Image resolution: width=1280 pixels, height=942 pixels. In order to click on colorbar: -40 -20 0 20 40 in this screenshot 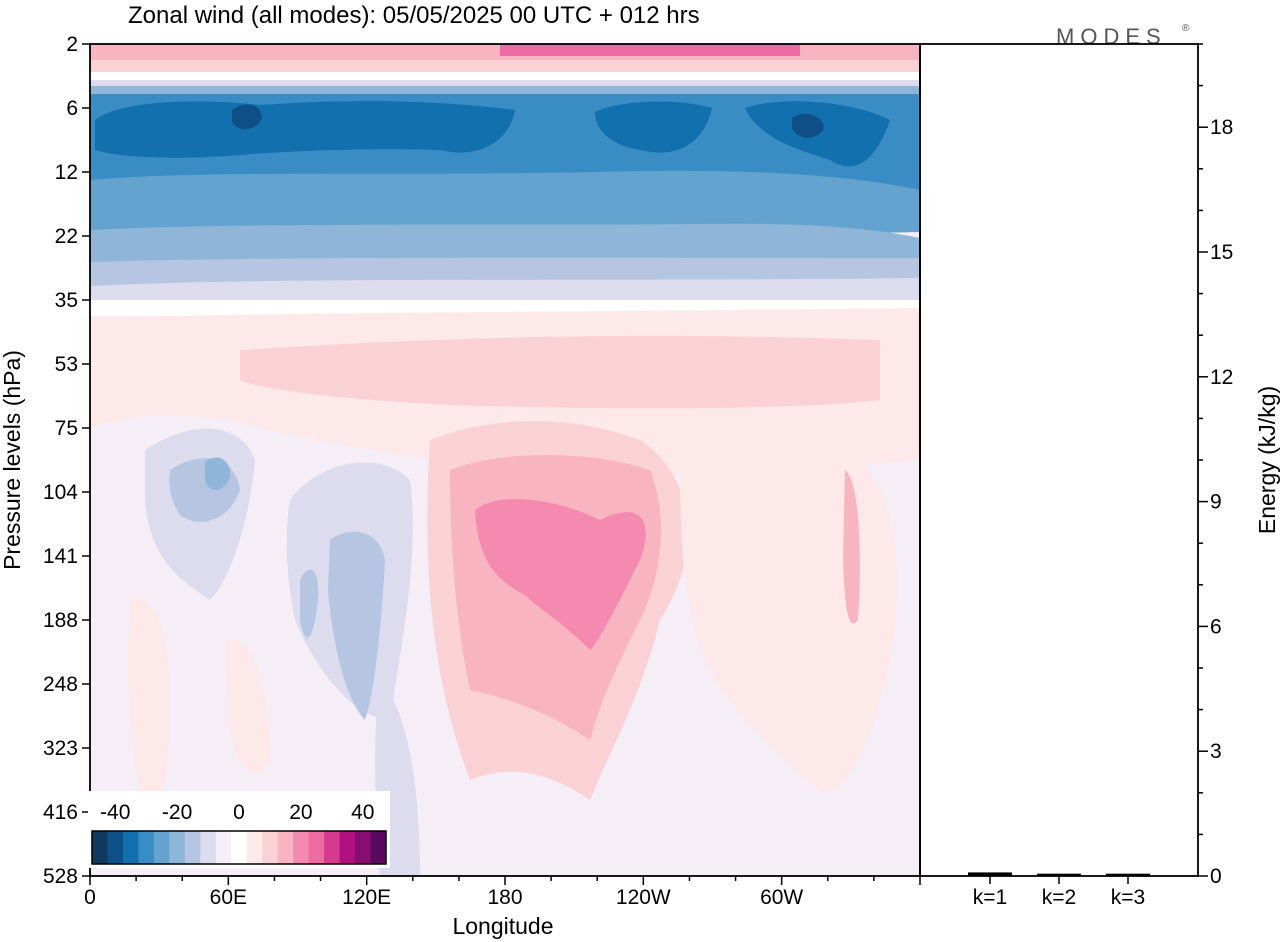, I will do `click(239, 829)`.